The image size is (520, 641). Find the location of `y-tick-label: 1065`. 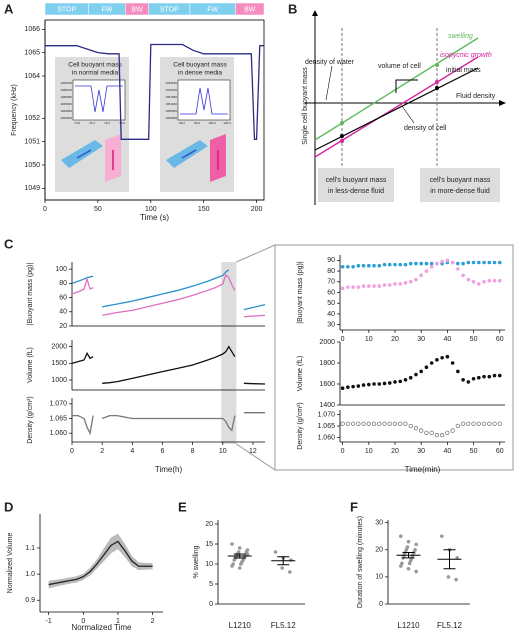

y-tick-label: 1065 is located at coordinates (32, 53).